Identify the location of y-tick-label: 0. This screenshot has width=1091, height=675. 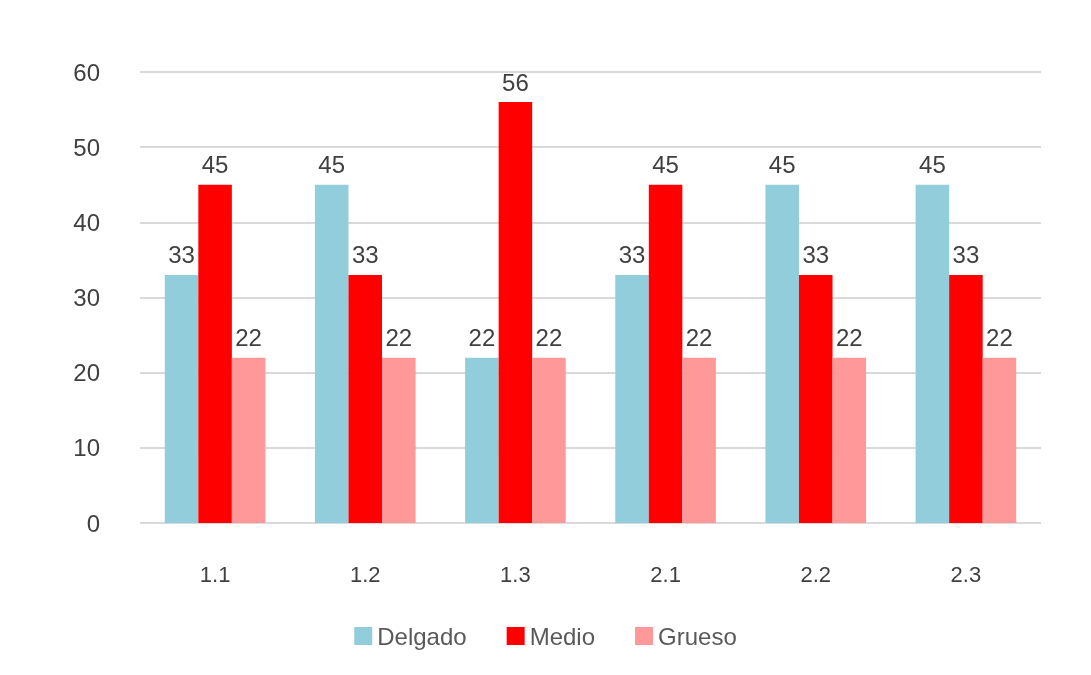
(93, 523).